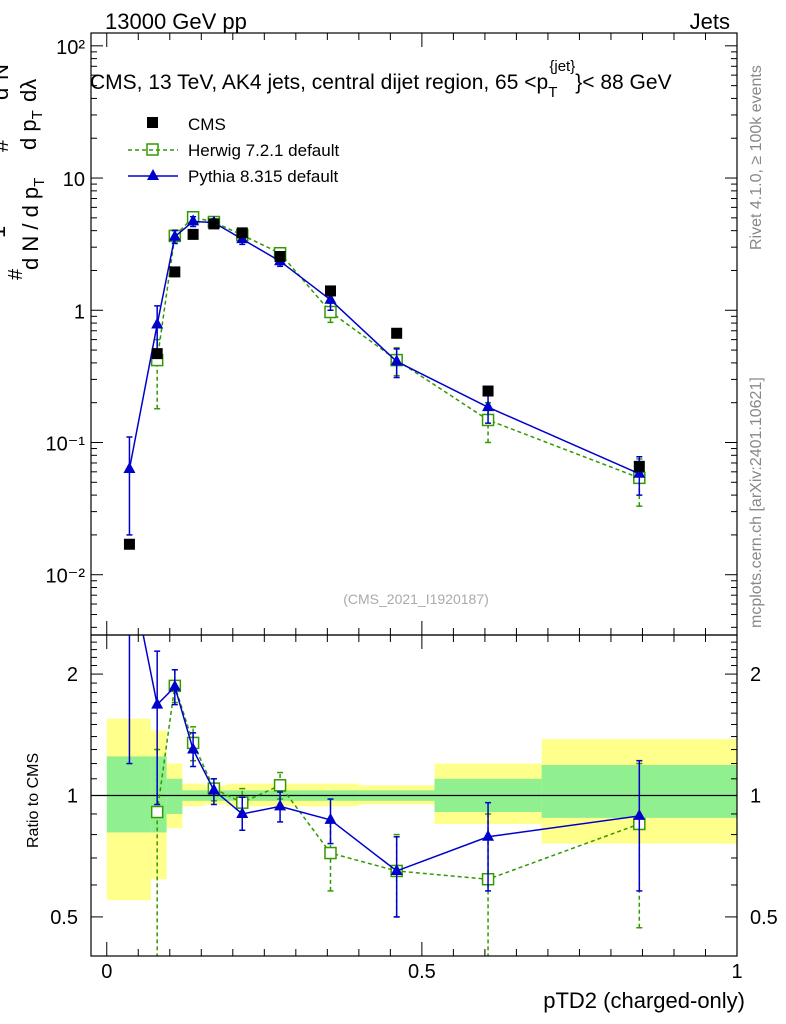 The width and height of the screenshot is (786, 1024). I want to click on y-tick-label: 10⁻¹, so click(66, 444).